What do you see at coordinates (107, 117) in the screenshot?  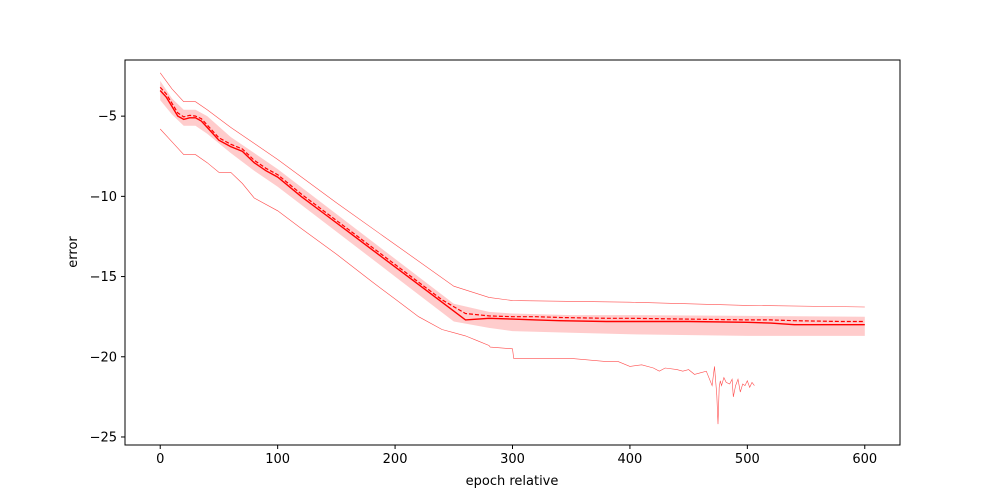 I see `y-tick-label: −5` at bounding box center [107, 117].